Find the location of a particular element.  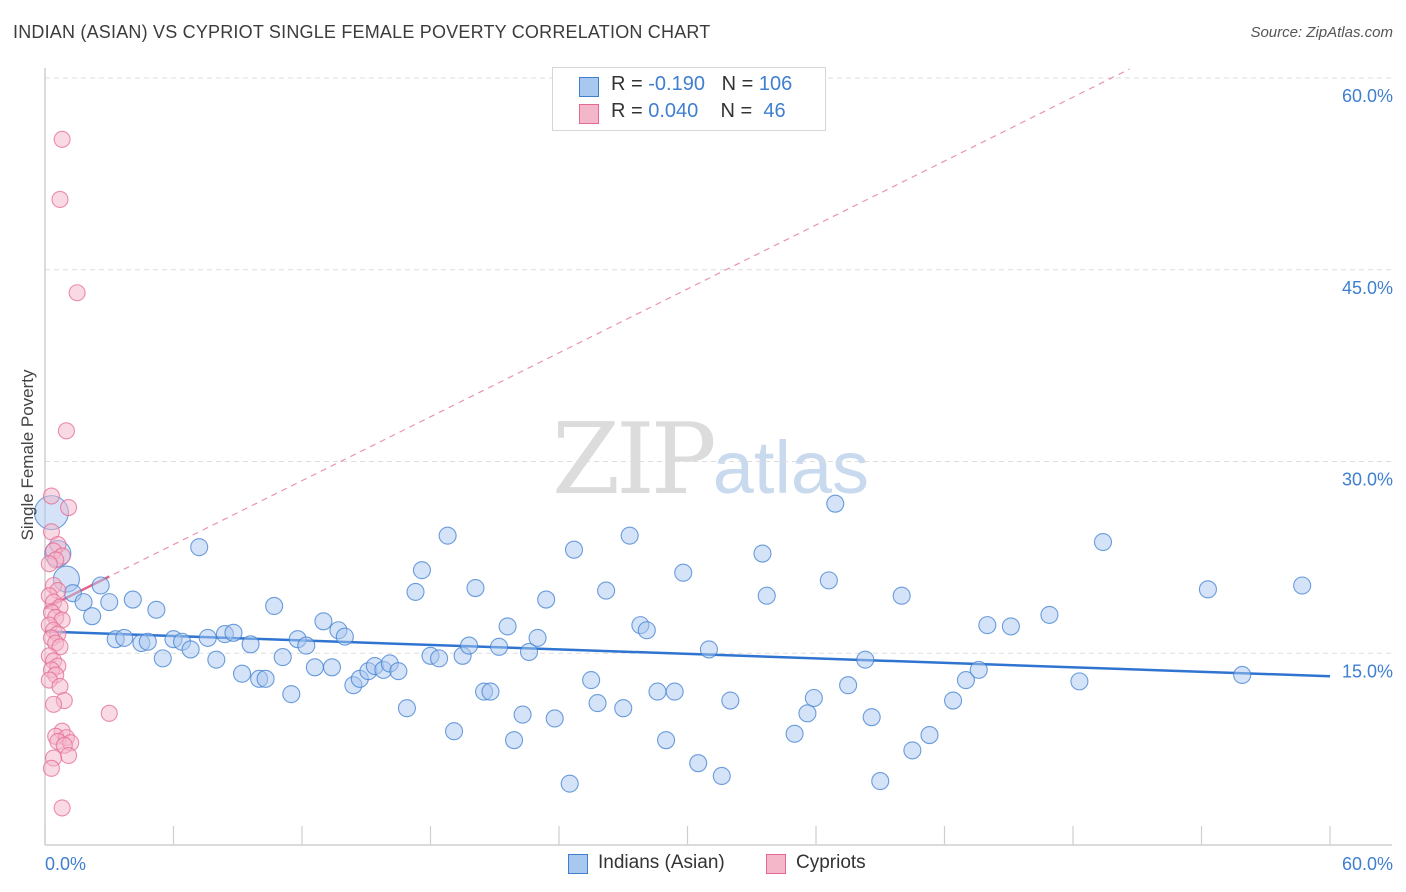

legend-row-cypriots: R = 0.040 N = 46 is located at coordinates (681, 113).